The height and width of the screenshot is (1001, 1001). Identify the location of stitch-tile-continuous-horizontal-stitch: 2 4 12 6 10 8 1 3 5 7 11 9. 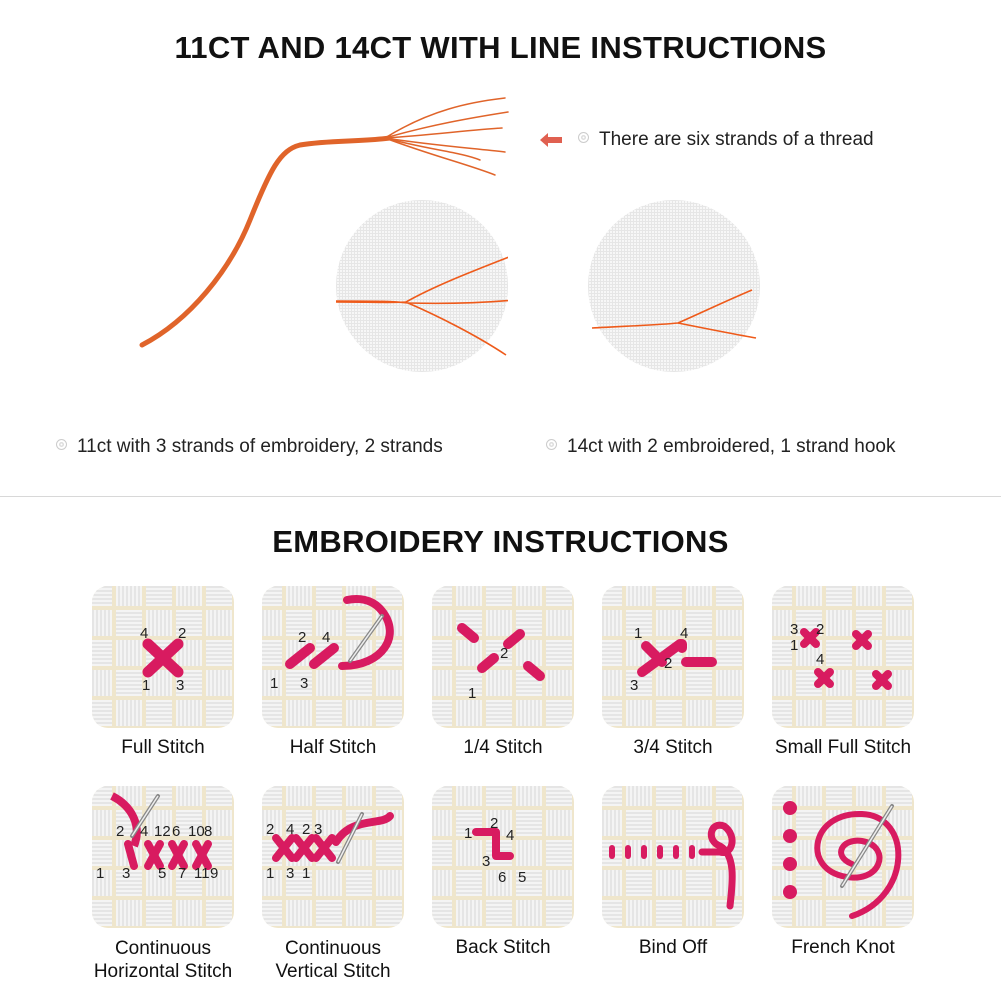
(163, 857).